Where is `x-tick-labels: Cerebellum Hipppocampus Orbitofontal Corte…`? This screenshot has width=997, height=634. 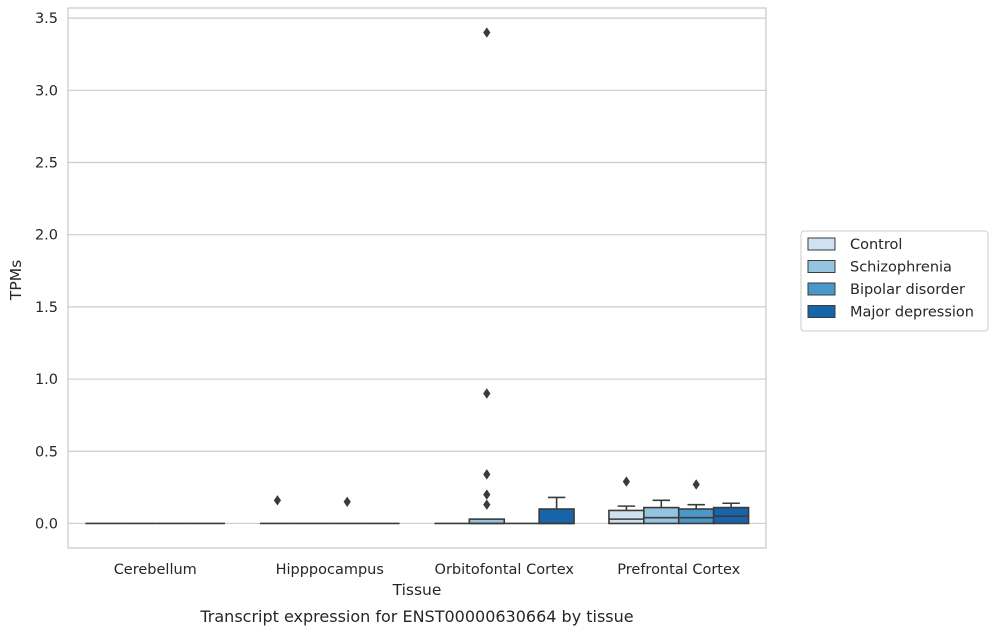
x-tick-labels: Cerebellum Hipppocampus Orbitofontal Corte… is located at coordinates (427, 570).